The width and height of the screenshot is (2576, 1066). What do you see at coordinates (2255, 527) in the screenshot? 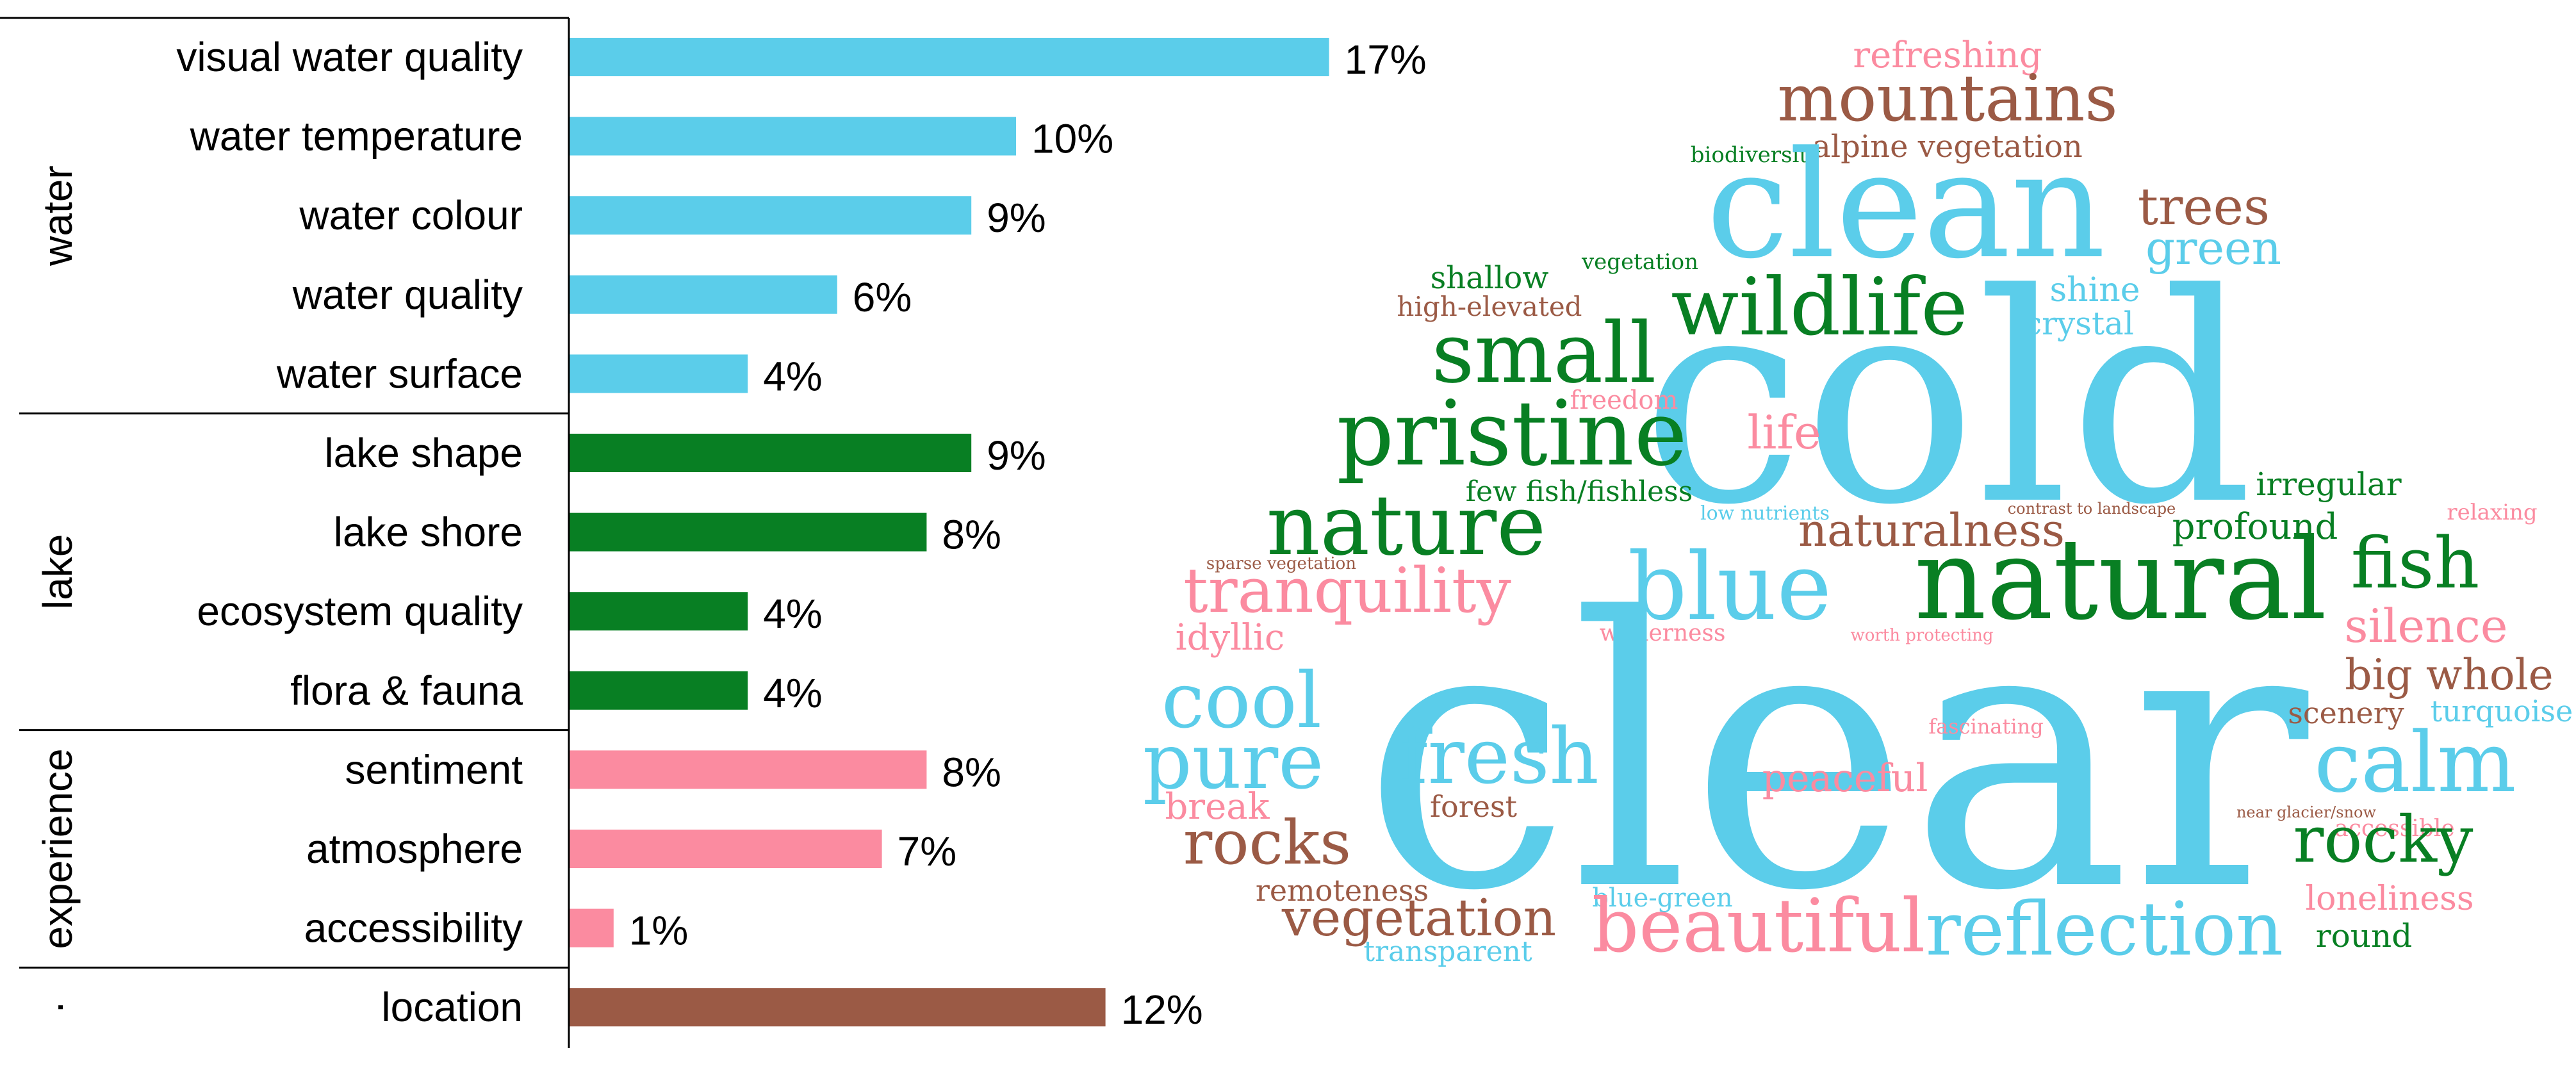
I see `word-profound: profound` at bounding box center [2255, 527].